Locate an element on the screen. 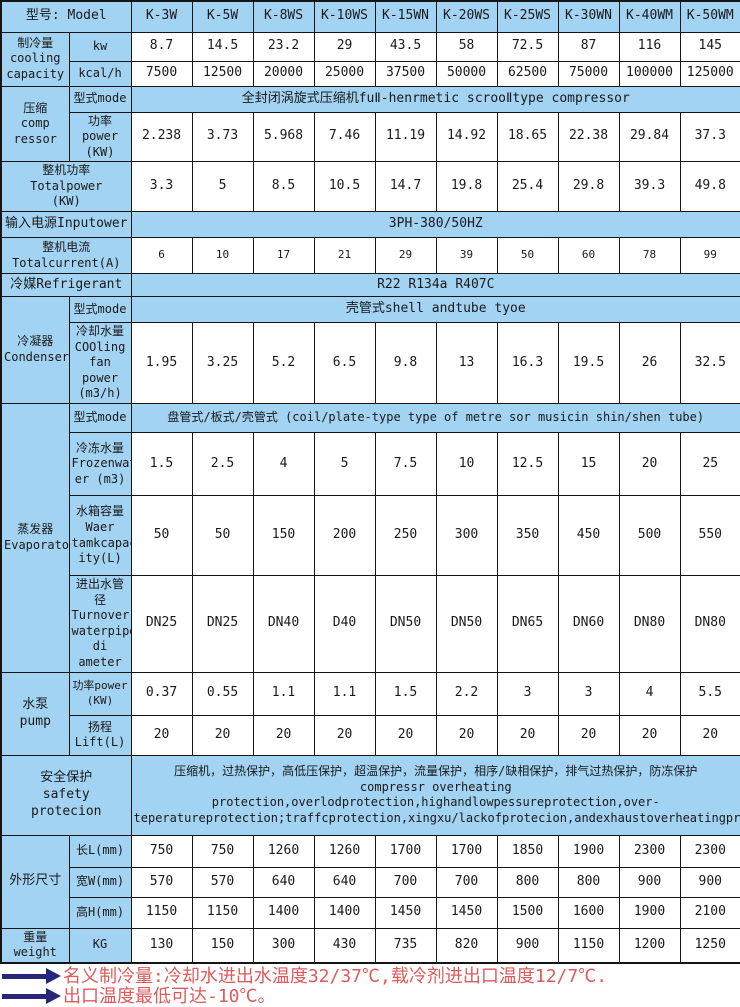 The width and height of the screenshot is (740, 1007). row-total-current: 整机电流 Totalcurrent(A) 6 10 17 21 29 39 50 60 78 99 is located at coordinates (370, 256).